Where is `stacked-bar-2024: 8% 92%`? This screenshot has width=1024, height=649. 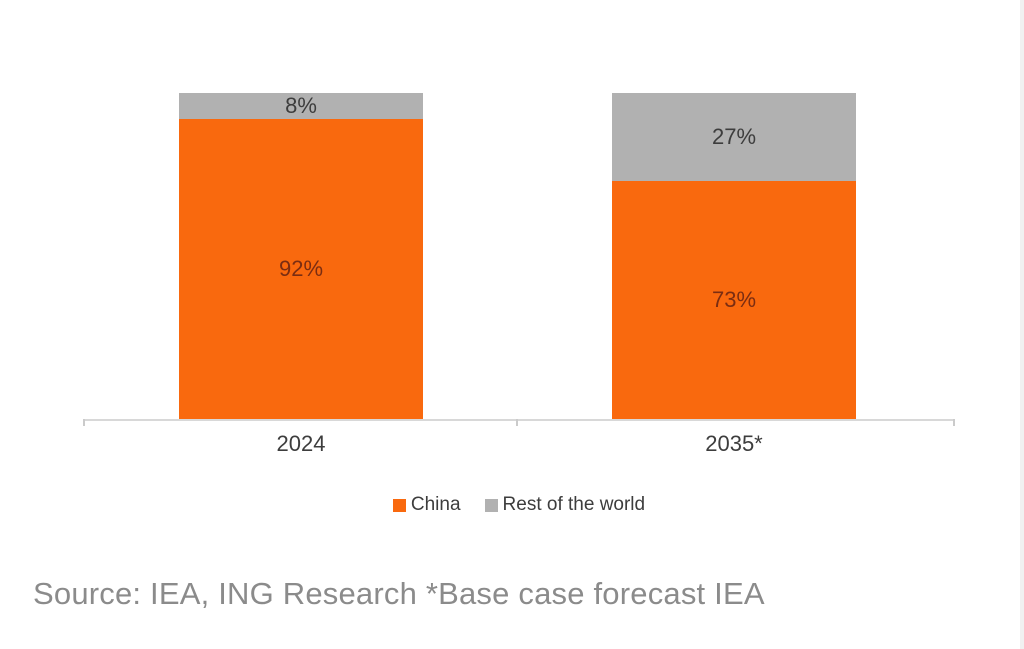 stacked-bar-2024: 8% 92% is located at coordinates (301, 256).